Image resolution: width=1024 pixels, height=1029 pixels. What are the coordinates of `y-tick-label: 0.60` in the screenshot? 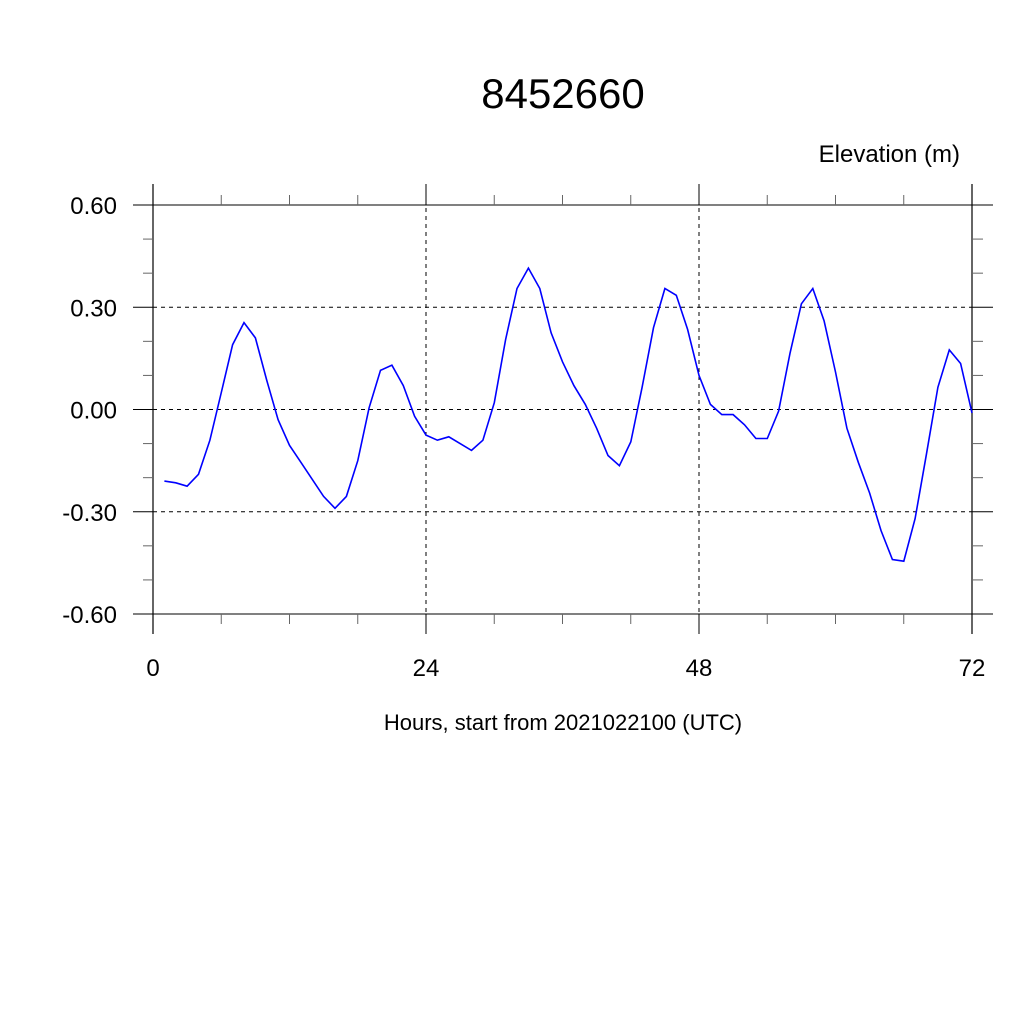 It's located at (93, 206).